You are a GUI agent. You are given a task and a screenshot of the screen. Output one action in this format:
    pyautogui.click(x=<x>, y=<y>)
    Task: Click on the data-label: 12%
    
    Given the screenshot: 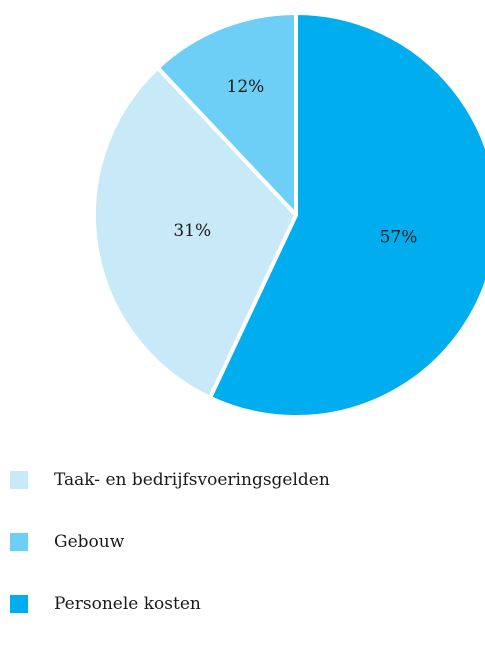 What is the action you would take?
    pyautogui.click(x=246, y=87)
    